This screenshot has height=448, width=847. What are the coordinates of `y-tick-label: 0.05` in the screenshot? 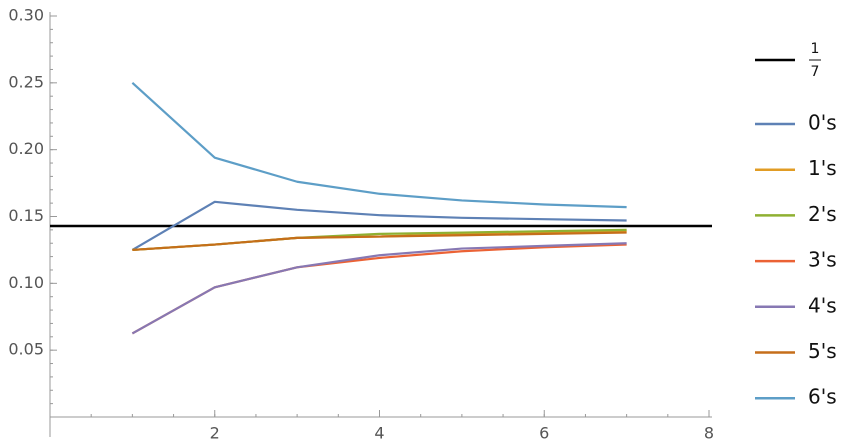 It's located at (26, 349).